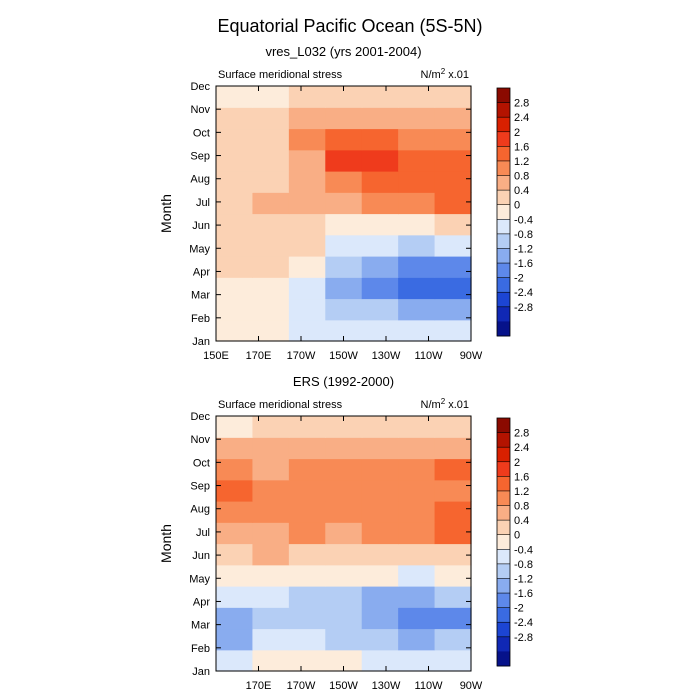 This screenshot has width=700, height=700. Describe the element at coordinates (523, 623) in the screenshot. I see `colorbar-label: -2.4` at that location.